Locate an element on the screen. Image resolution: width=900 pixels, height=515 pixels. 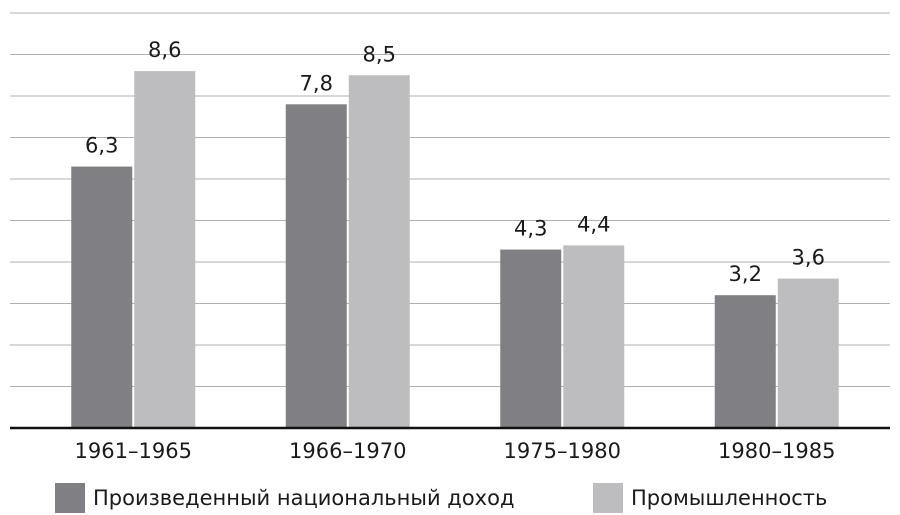
x-tick-label: 1961–1965 is located at coordinates (133, 451).